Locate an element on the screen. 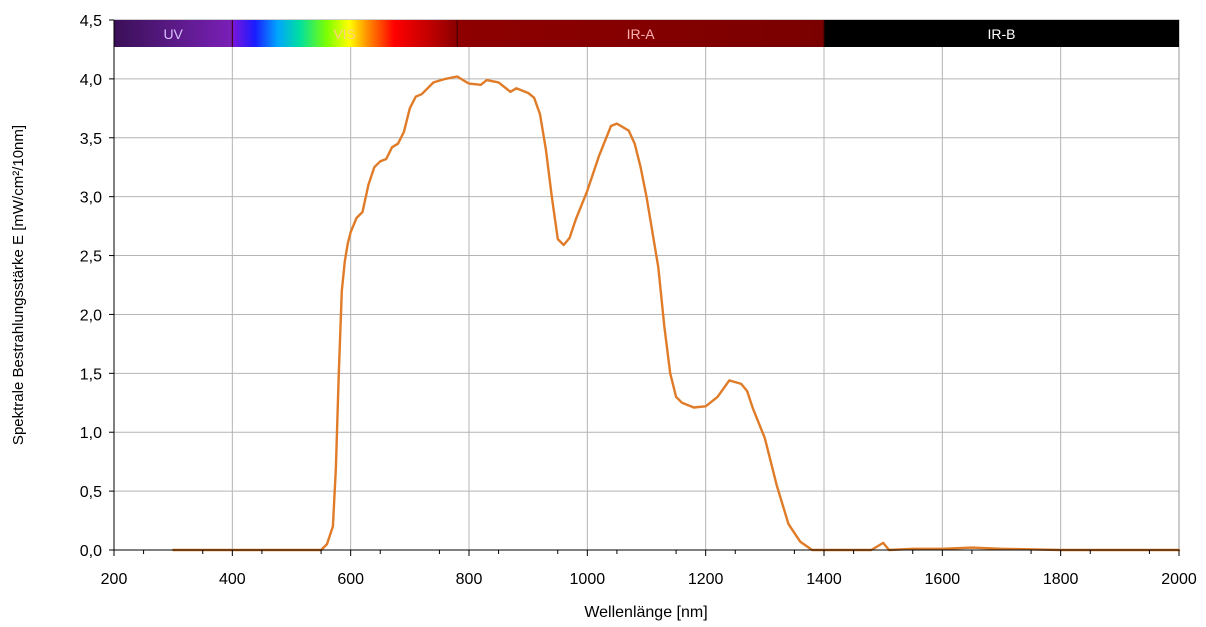 This screenshot has width=1206, height=627. x-tick-label: 800 is located at coordinates (469, 579).